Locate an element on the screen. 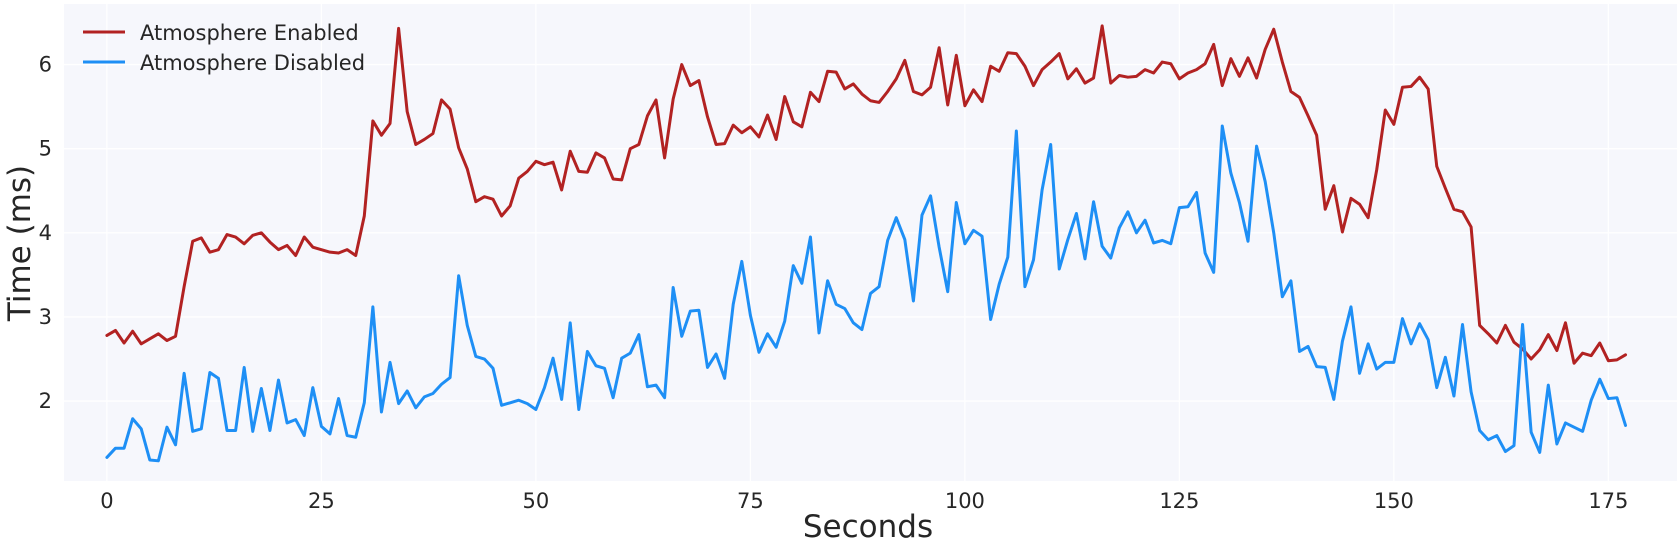 Image resolution: width=1677 pixels, height=548 pixels. x-tick-label: 25 is located at coordinates (321, 501).